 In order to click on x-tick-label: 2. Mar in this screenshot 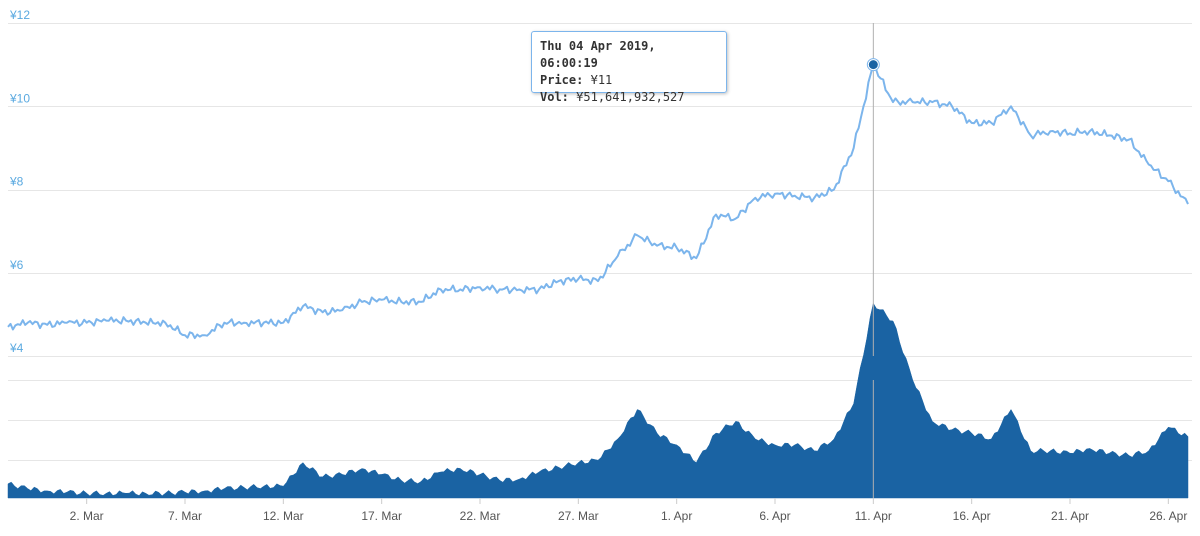, I will do `click(87, 516)`.